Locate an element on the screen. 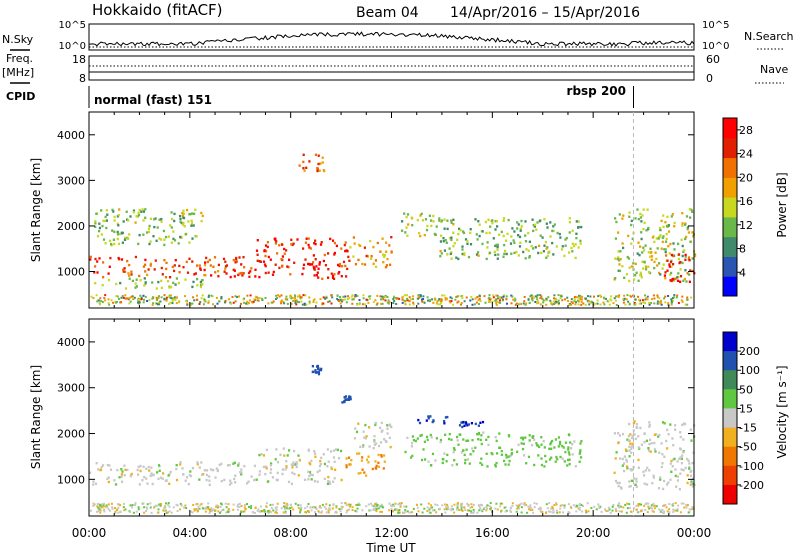  nsky-panel-frame is located at coordinates (391, 37).